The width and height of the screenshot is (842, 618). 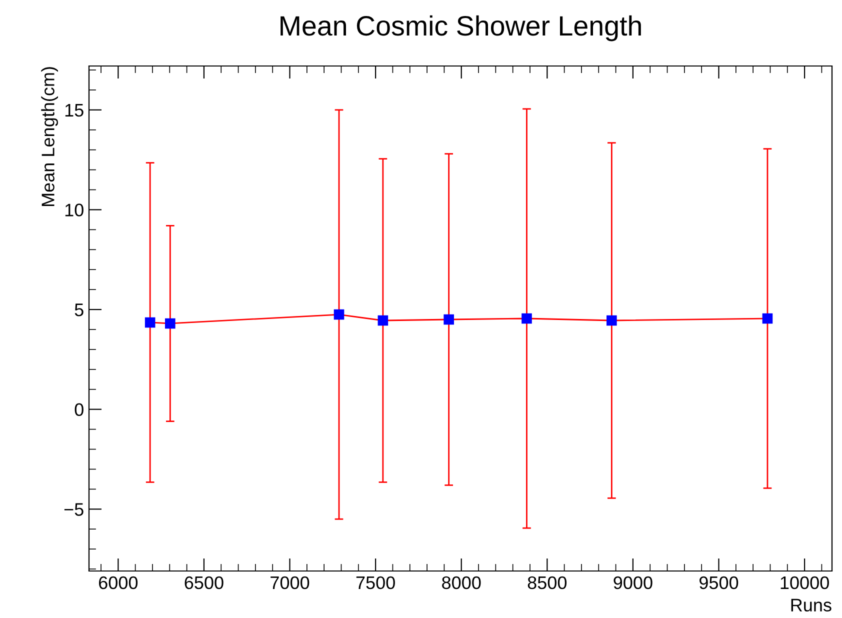 What do you see at coordinates (719, 583) in the screenshot?
I see `x-tick-label: 9500` at bounding box center [719, 583].